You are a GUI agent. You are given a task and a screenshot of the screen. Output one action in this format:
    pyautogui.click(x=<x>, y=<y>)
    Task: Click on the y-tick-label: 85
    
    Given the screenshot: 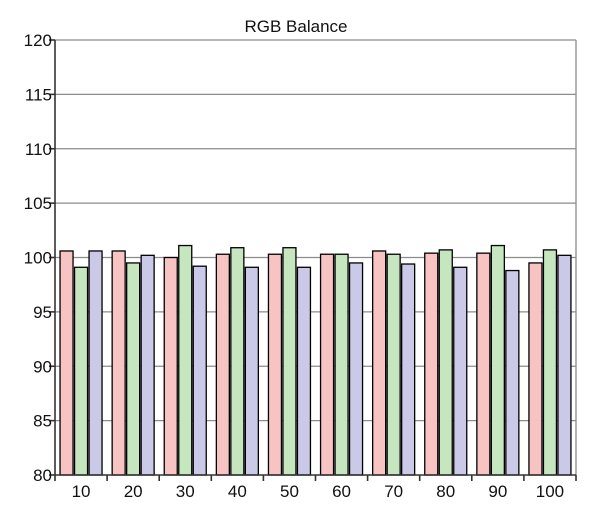 What is the action you would take?
    pyautogui.click(x=42, y=421)
    